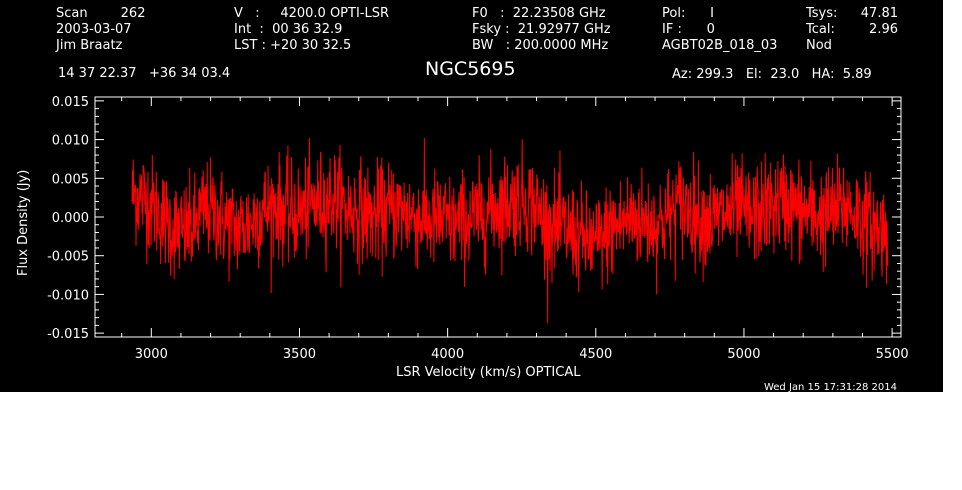 The height and width of the screenshot is (490, 962). What do you see at coordinates (288, 29) in the screenshot?
I see `integration-label: Int : 00 36 32.9` at bounding box center [288, 29].